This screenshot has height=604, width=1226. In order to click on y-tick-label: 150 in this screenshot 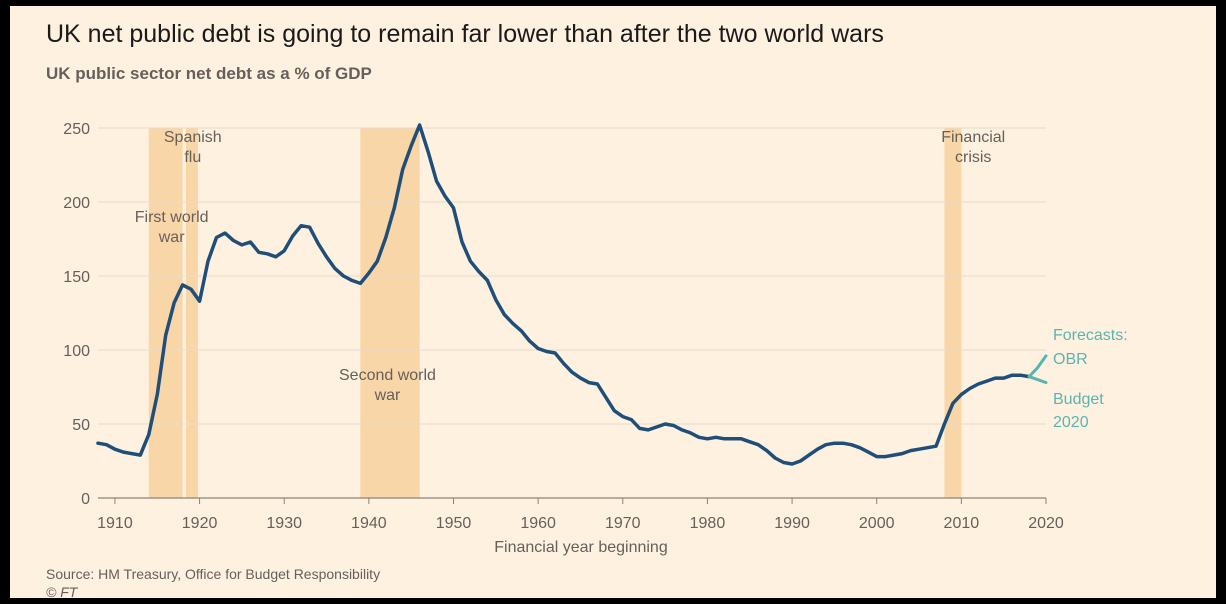, I will do `click(76, 277)`.